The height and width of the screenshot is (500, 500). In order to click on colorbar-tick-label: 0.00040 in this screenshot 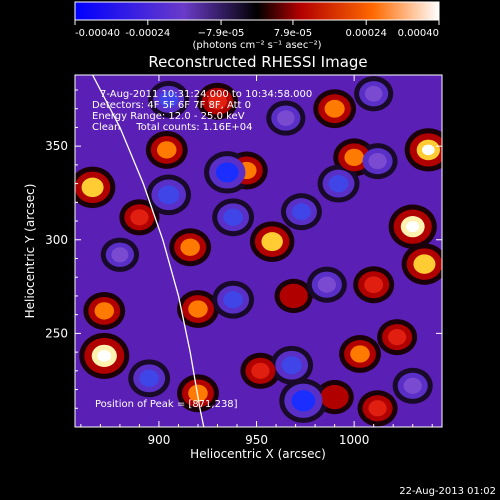, I will do `click(418, 33)`.